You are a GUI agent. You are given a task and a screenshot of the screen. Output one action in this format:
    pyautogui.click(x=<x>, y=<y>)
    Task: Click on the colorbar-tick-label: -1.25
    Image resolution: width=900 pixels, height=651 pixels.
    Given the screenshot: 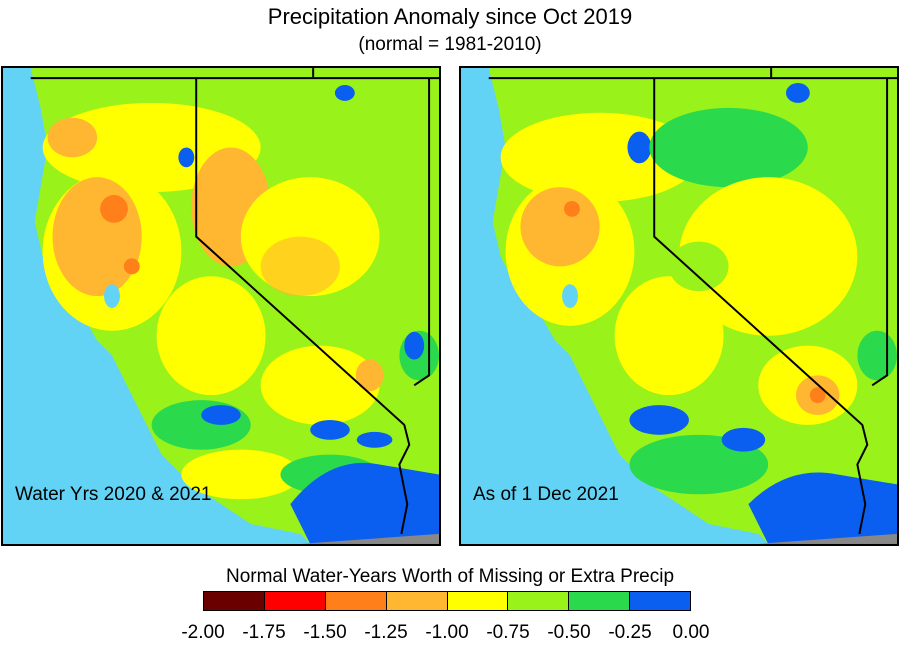 What is the action you would take?
    pyautogui.click(x=386, y=632)
    